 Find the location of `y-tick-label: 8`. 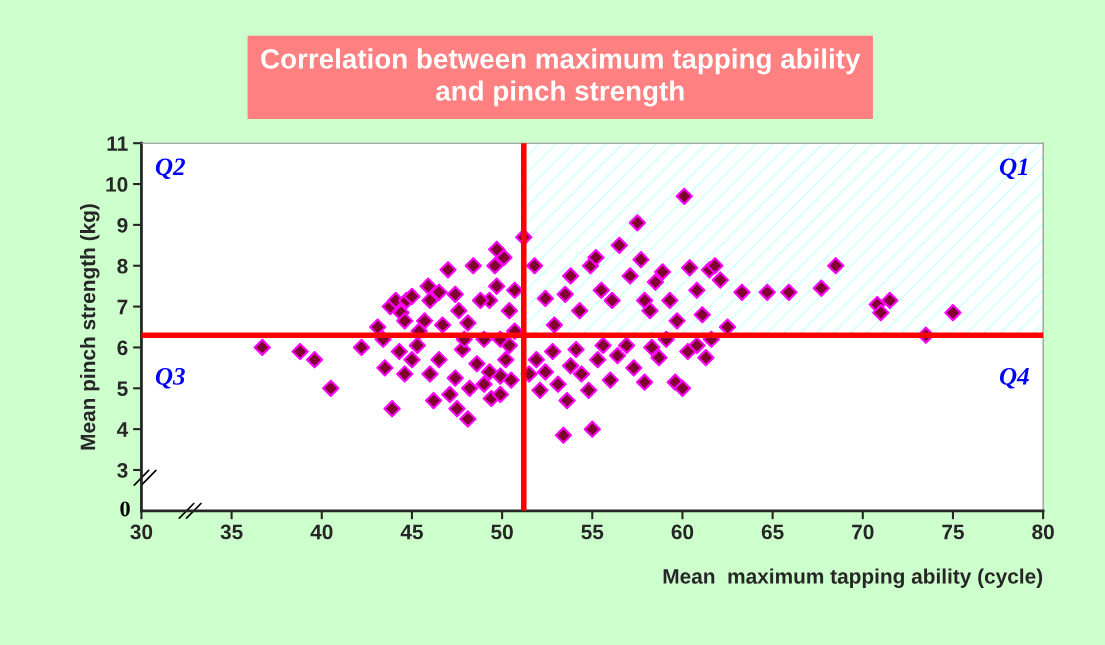

y-tick-label: 8 is located at coordinates (122, 266).